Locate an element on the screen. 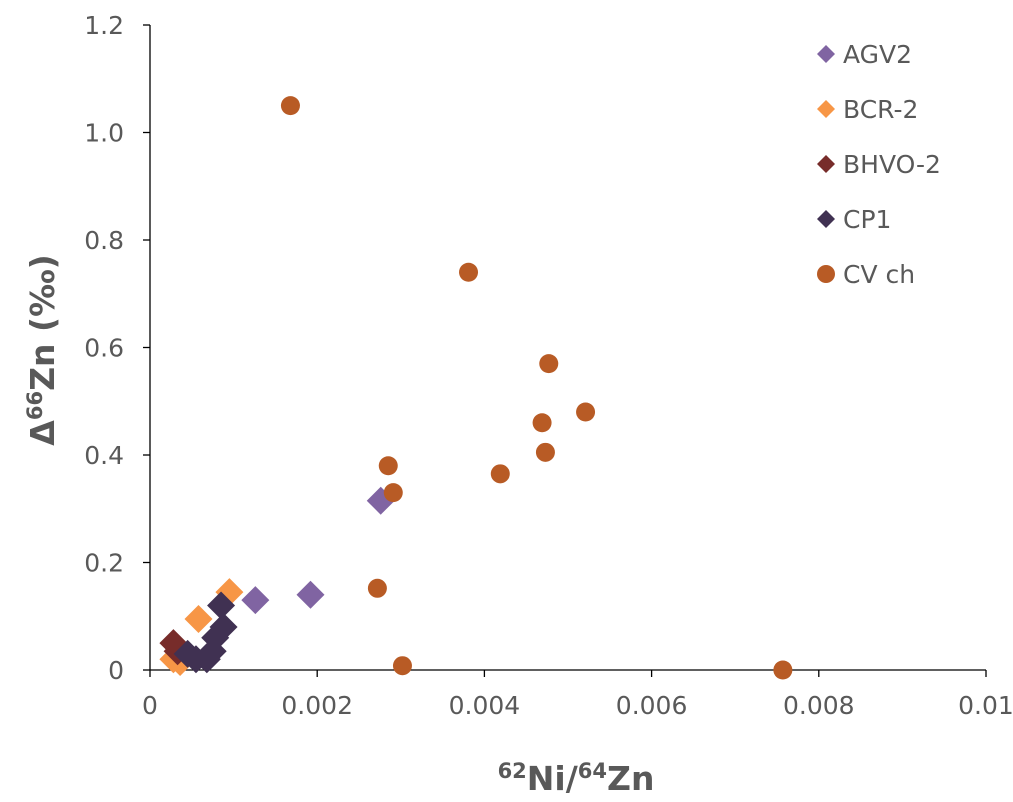 The width and height of the screenshot is (1013, 802). y-tick-label: 0 is located at coordinates (116, 670).